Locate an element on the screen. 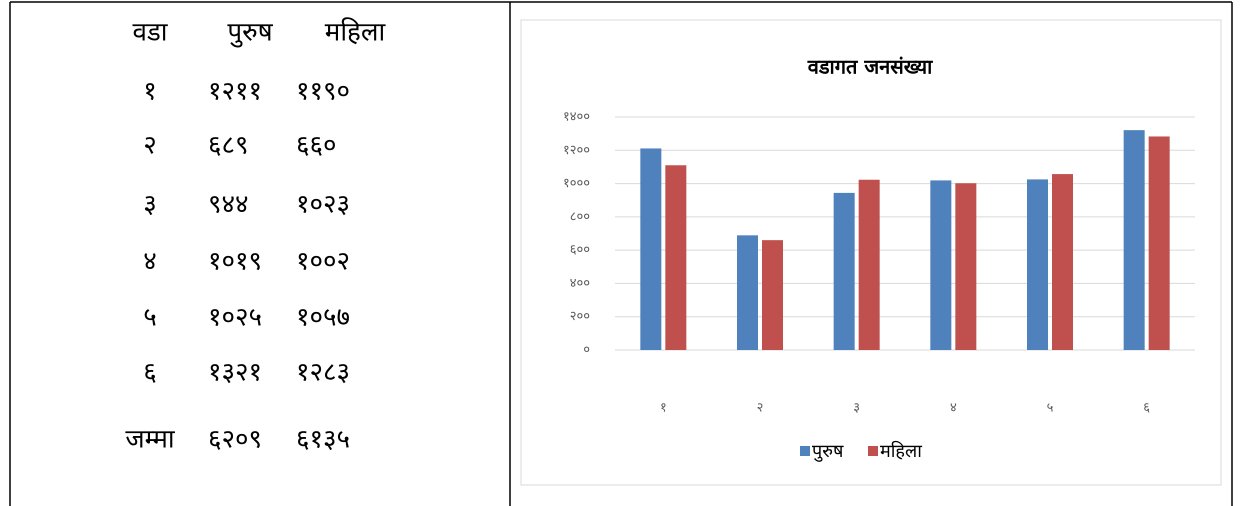 The width and height of the screenshot is (1242, 506). y-tick-label: १२०० is located at coordinates (576, 150).